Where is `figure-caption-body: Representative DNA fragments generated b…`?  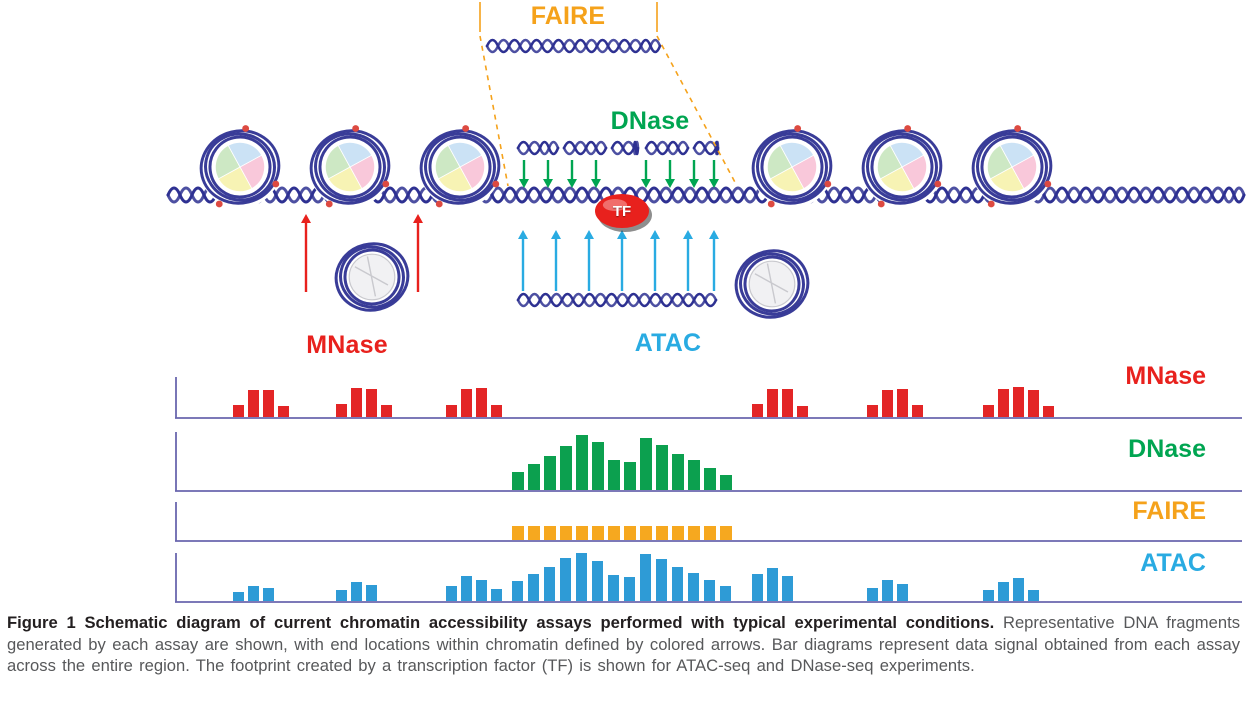 figure-caption-body: Representative DNA fragments generated b… is located at coordinates (623, 644).